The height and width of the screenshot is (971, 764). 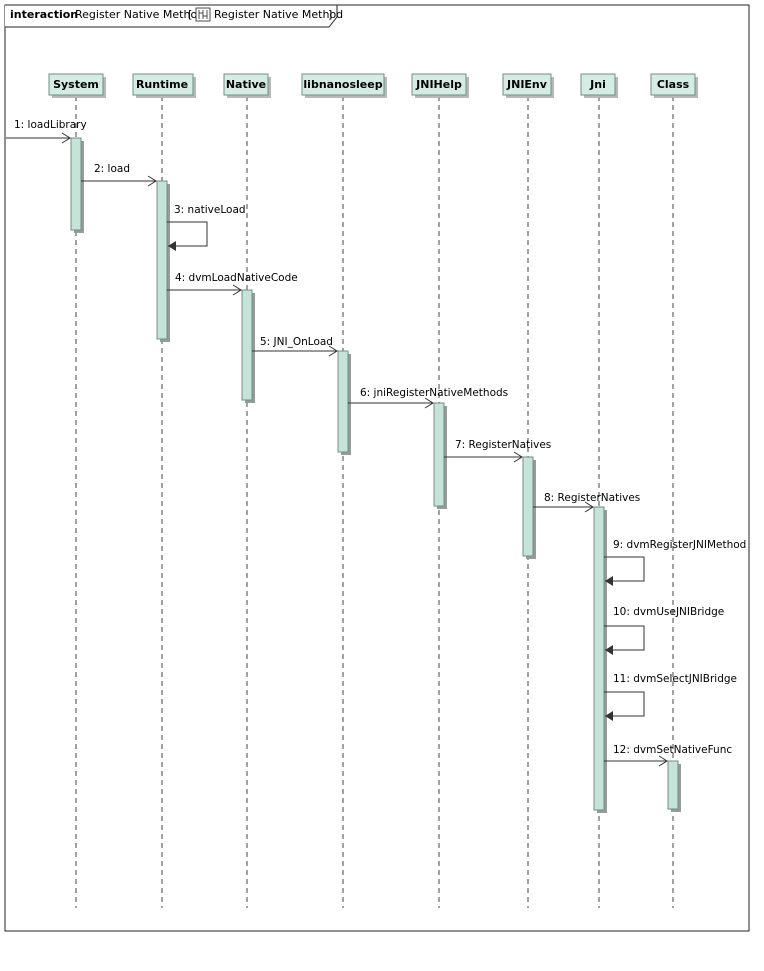 I want to click on message-4-label: 4: dvmLoadNativeCode, so click(x=236, y=278).